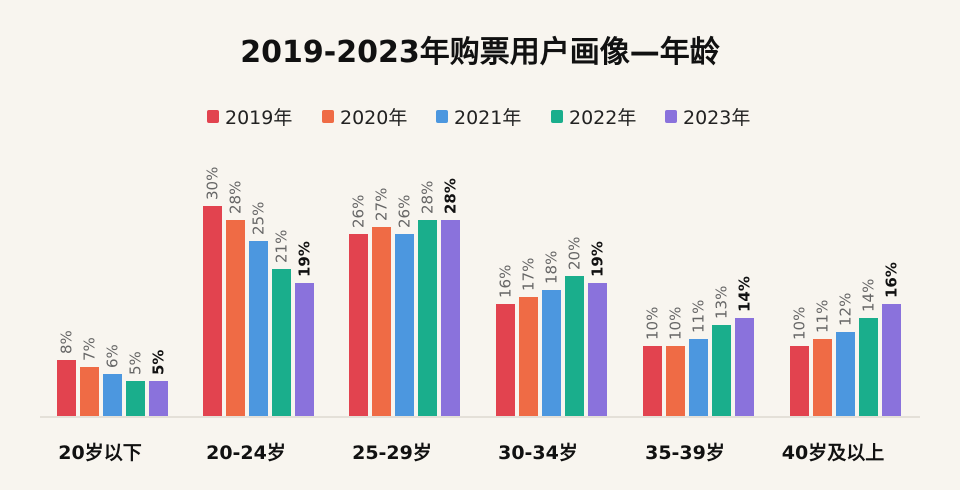 The height and width of the screenshot is (490, 960). What do you see at coordinates (685, 452) in the screenshot?
I see `category-label: 35-39岁` at bounding box center [685, 452].